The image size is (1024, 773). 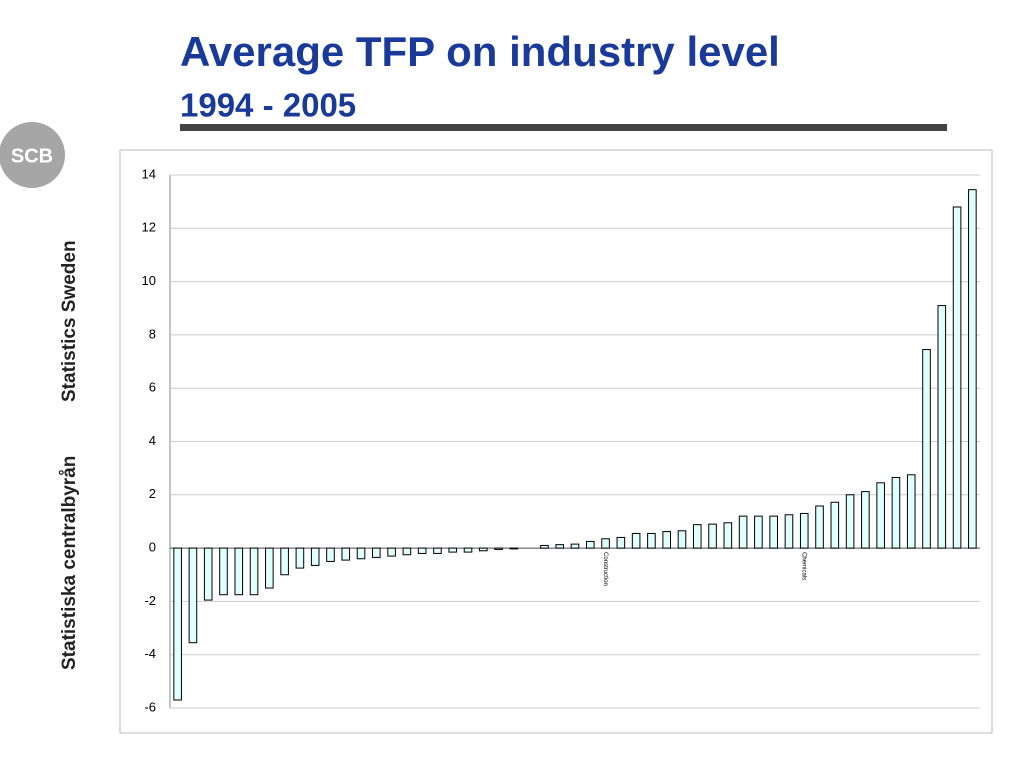 What do you see at coordinates (152, 333) in the screenshot?
I see `y-tick-label: 8` at bounding box center [152, 333].